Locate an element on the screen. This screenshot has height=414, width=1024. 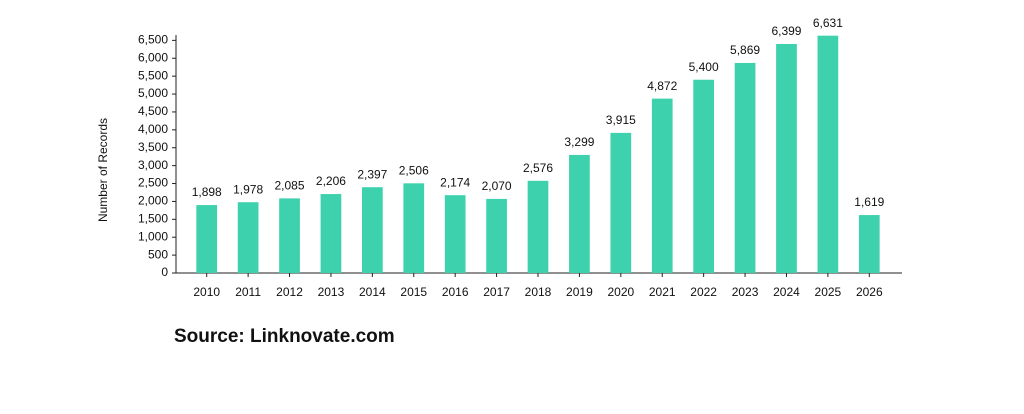
y-tick-label: 4,000 is located at coordinates (153, 129).